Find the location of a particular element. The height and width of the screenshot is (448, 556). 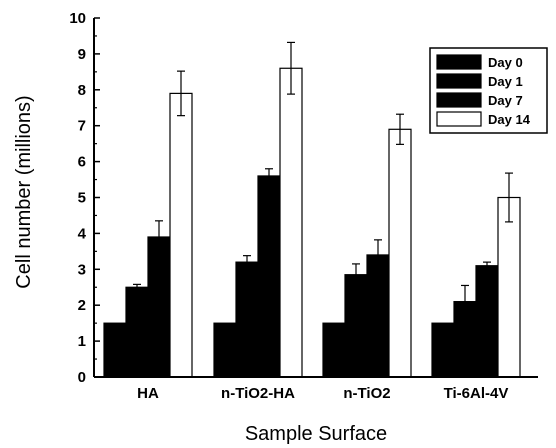

y-tick-label-3: 3 is located at coordinates (82, 269).